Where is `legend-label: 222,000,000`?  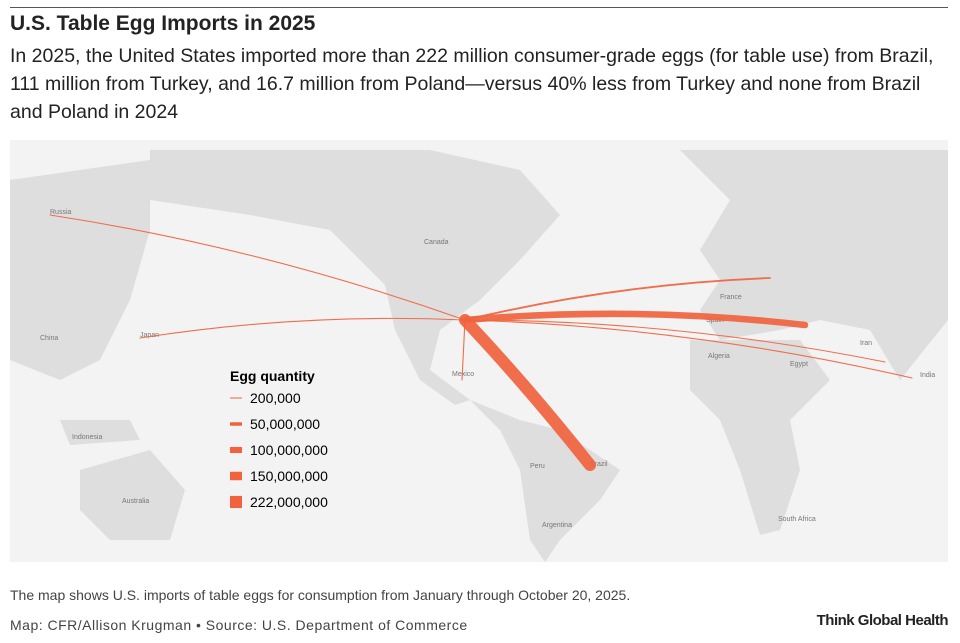 legend-label: 222,000,000 is located at coordinates (289, 502).